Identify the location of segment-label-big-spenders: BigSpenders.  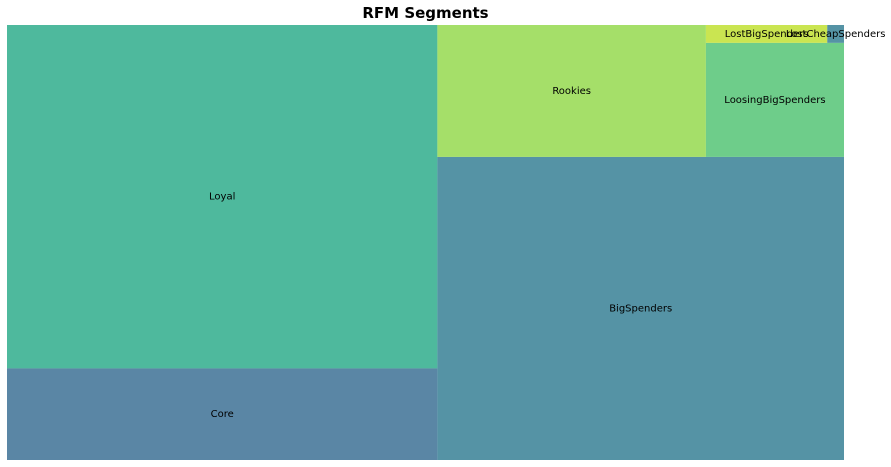
(640, 308).